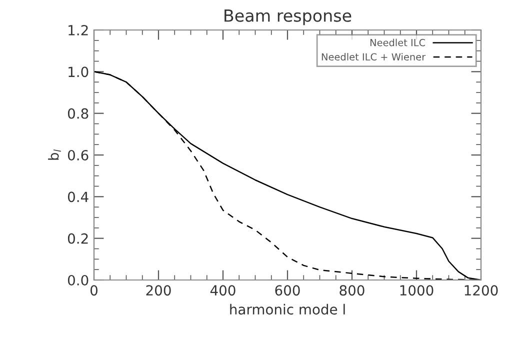 The image size is (510, 340). Describe the element at coordinates (78, 280) in the screenshot. I see `y-tick-label: 0.0` at that location.